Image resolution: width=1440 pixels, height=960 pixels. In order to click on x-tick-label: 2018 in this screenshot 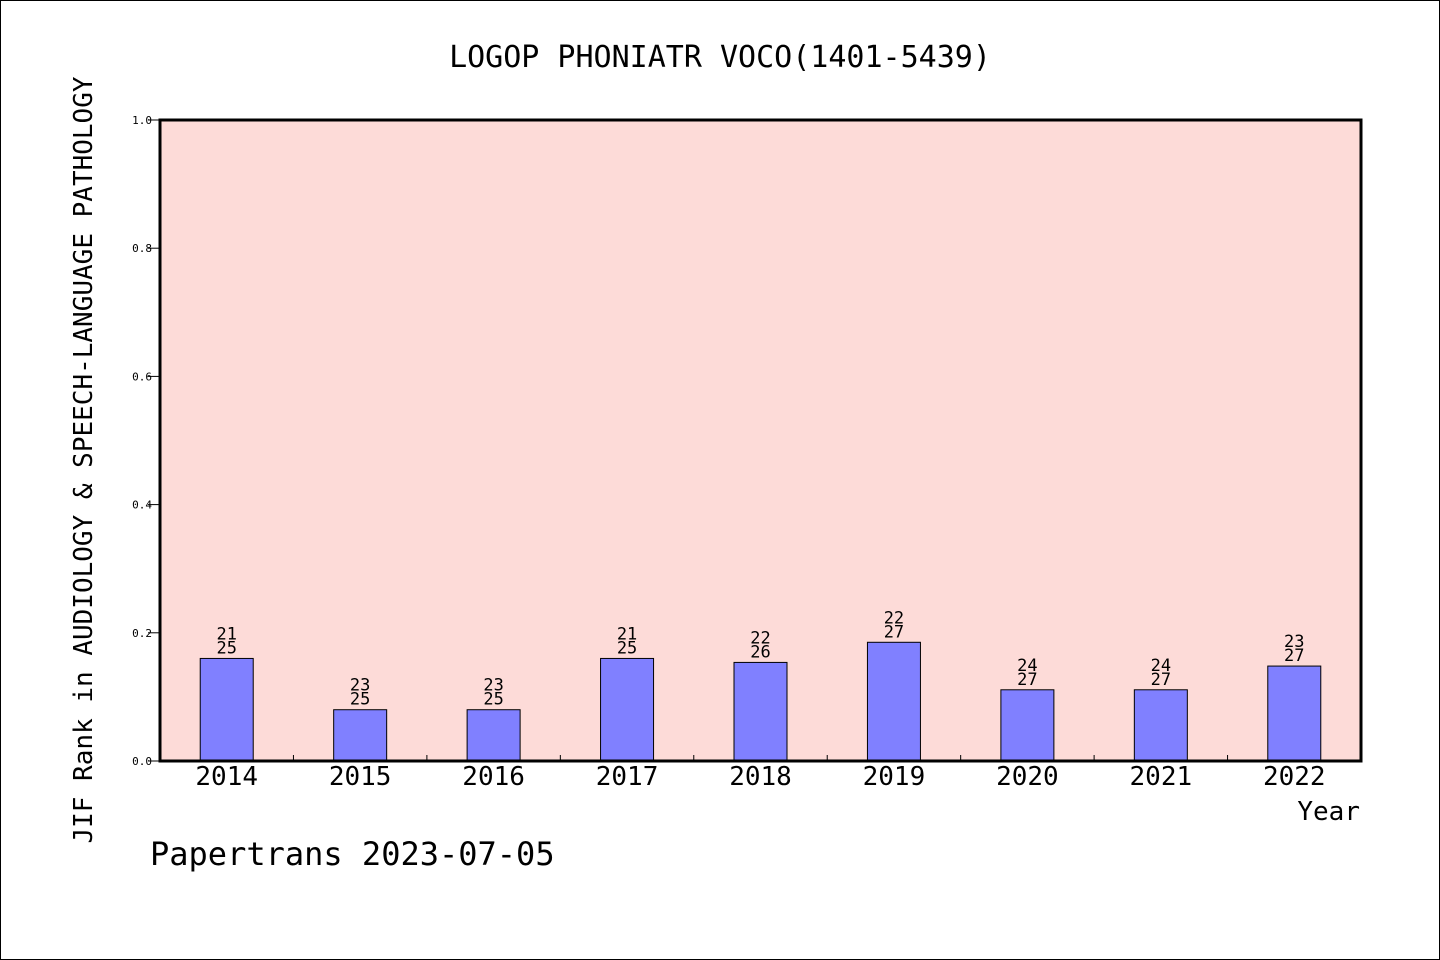, I will do `click(760, 777)`.